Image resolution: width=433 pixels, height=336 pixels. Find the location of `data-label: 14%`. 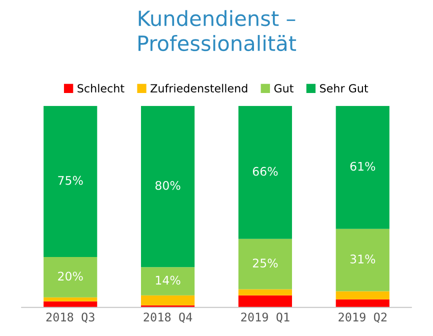

data-label: 14% is located at coordinates (168, 280).